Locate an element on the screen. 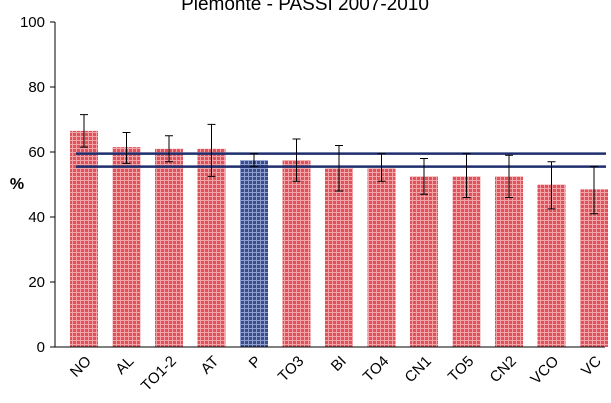 The height and width of the screenshot is (403, 611). x-tick-label-cn2: CN2 is located at coordinates (503, 369).